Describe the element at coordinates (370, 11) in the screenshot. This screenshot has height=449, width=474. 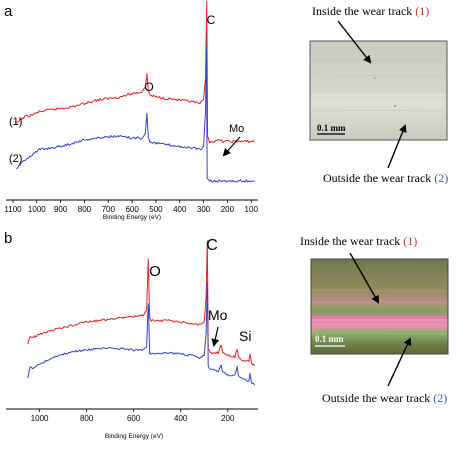
I see `inside-track-label-a: Inside the wear track (1)` at that location.